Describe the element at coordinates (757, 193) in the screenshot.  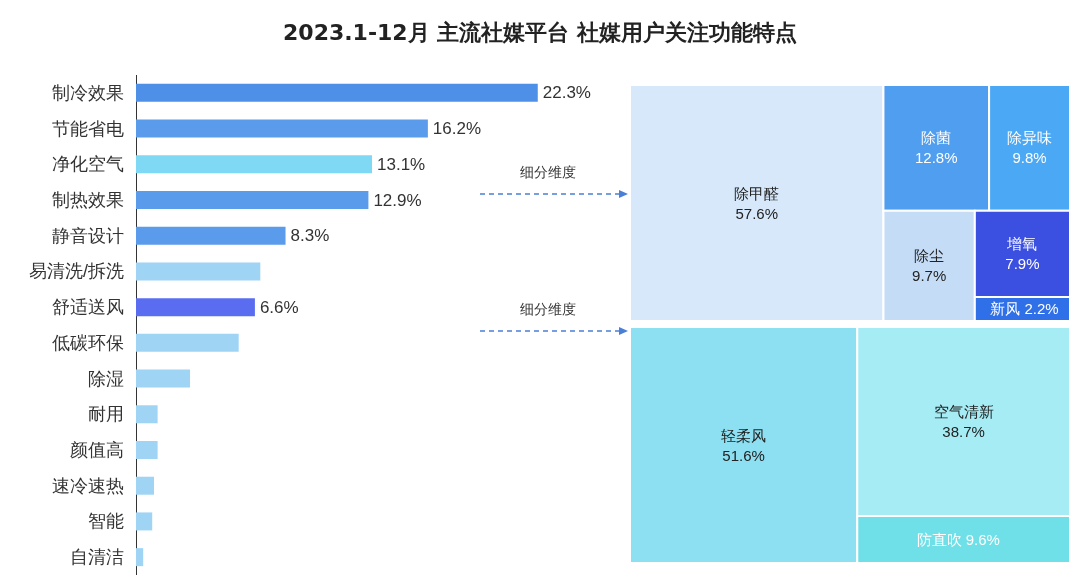
I see `category-label: 除甲醛` at that location.